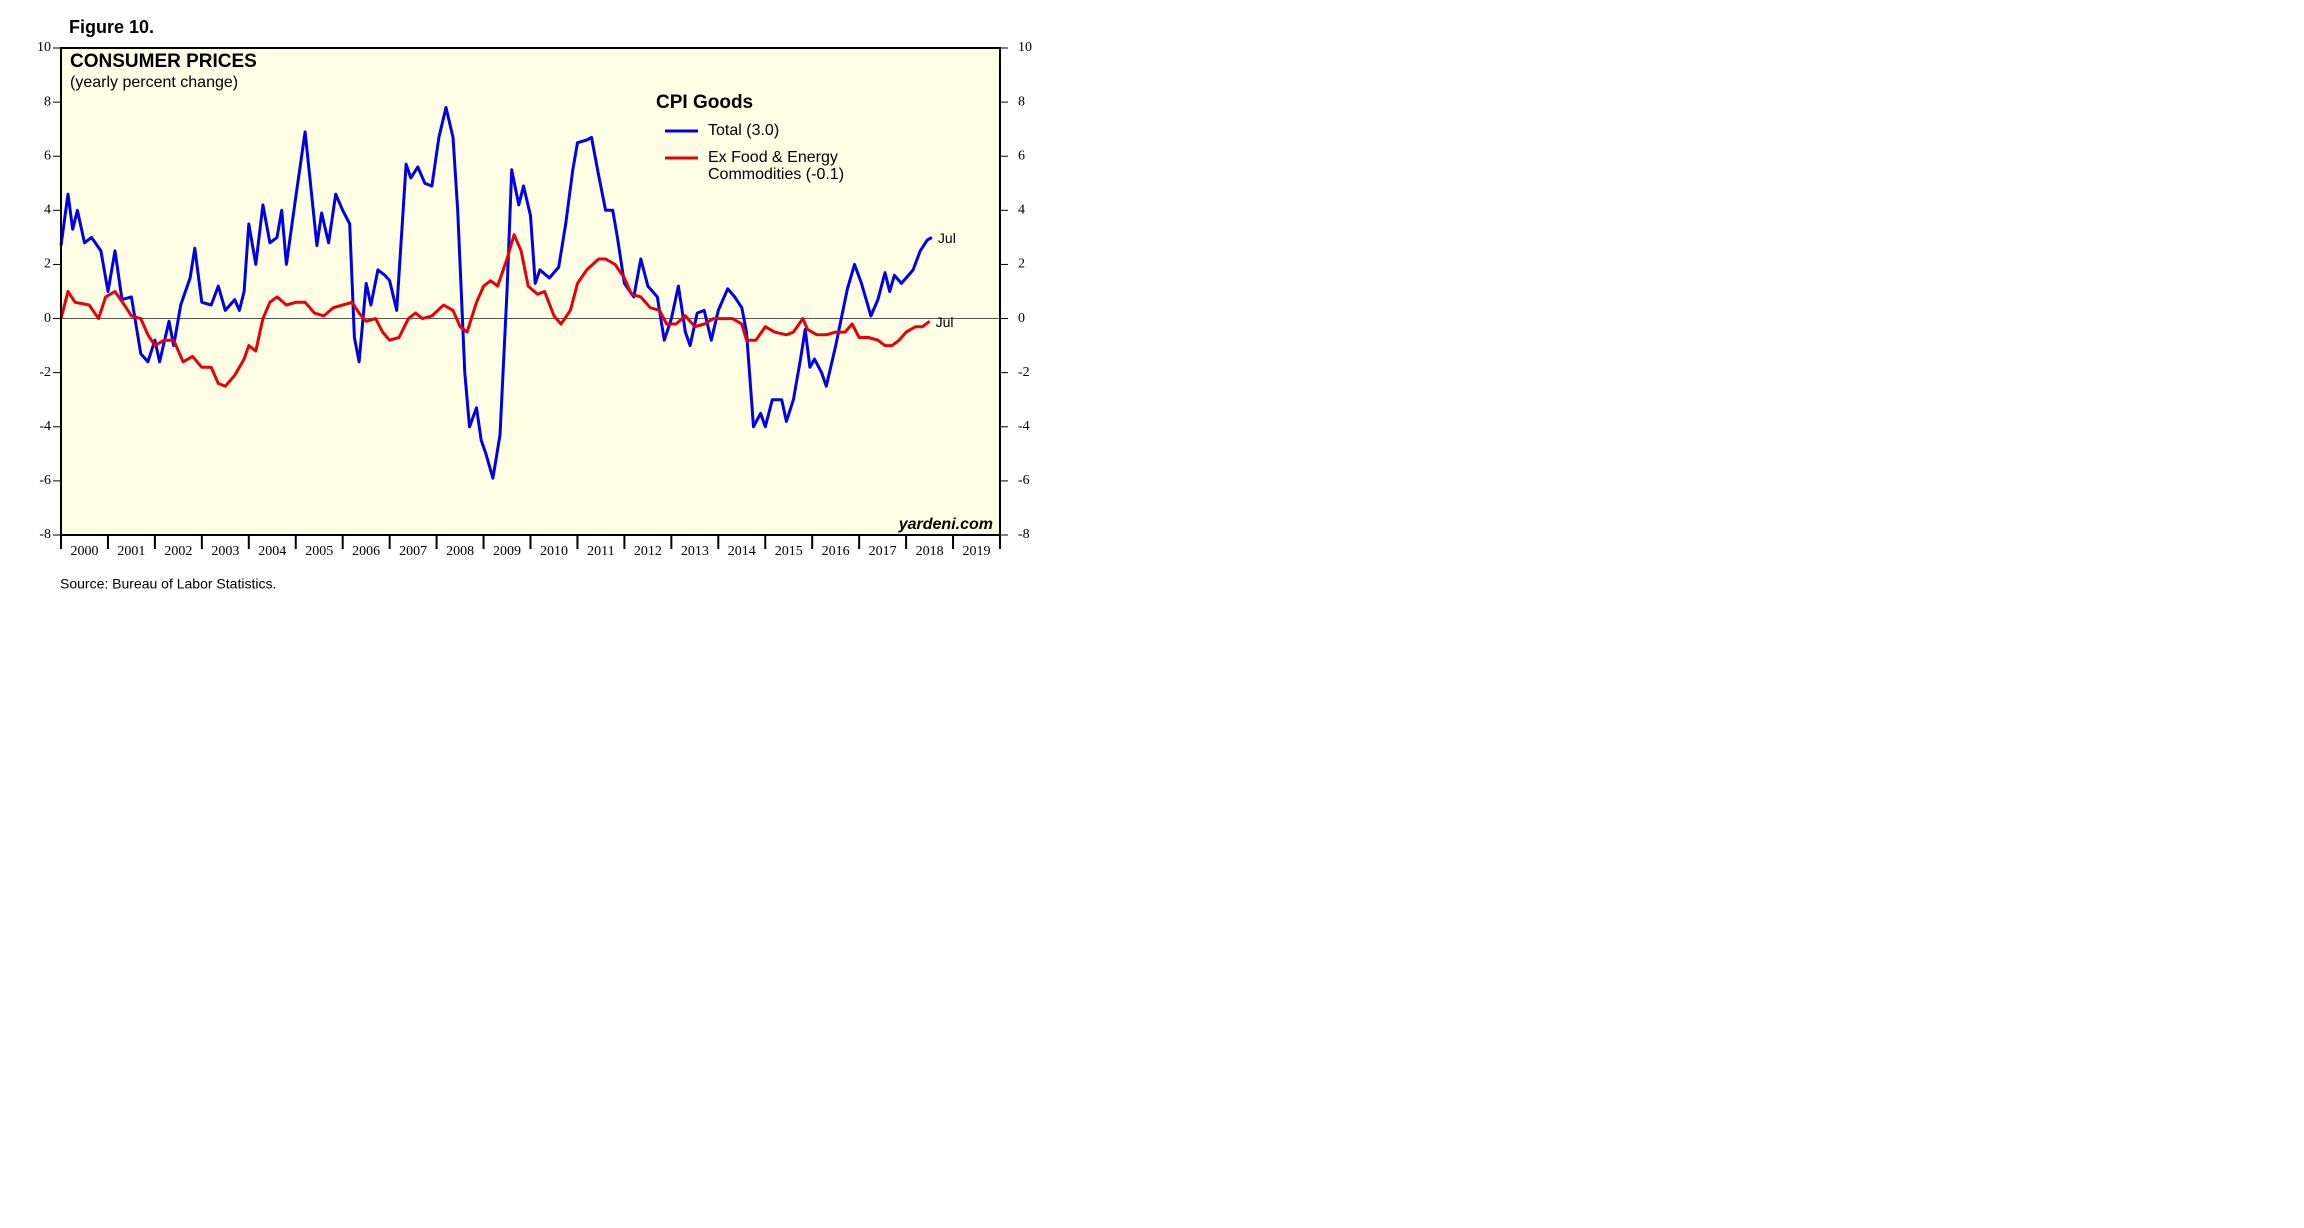 Image resolution: width=2304 pixels, height=1228 pixels. Describe the element at coordinates (84, 551) in the screenshot. I see `x-tick-label: 2000` at that location.